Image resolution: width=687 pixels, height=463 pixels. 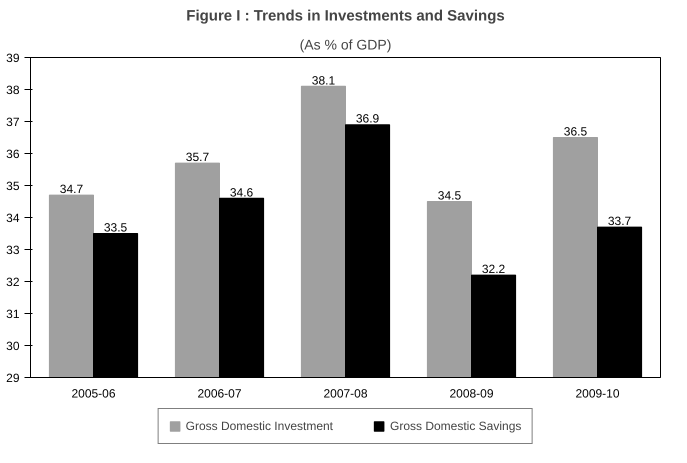 I want to click on data-label: 38.1, so click(x=324, y=80).